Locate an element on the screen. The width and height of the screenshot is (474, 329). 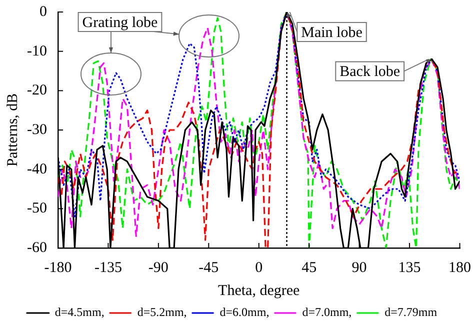
annotation: Back lobe is located at coordinates (370, 72).